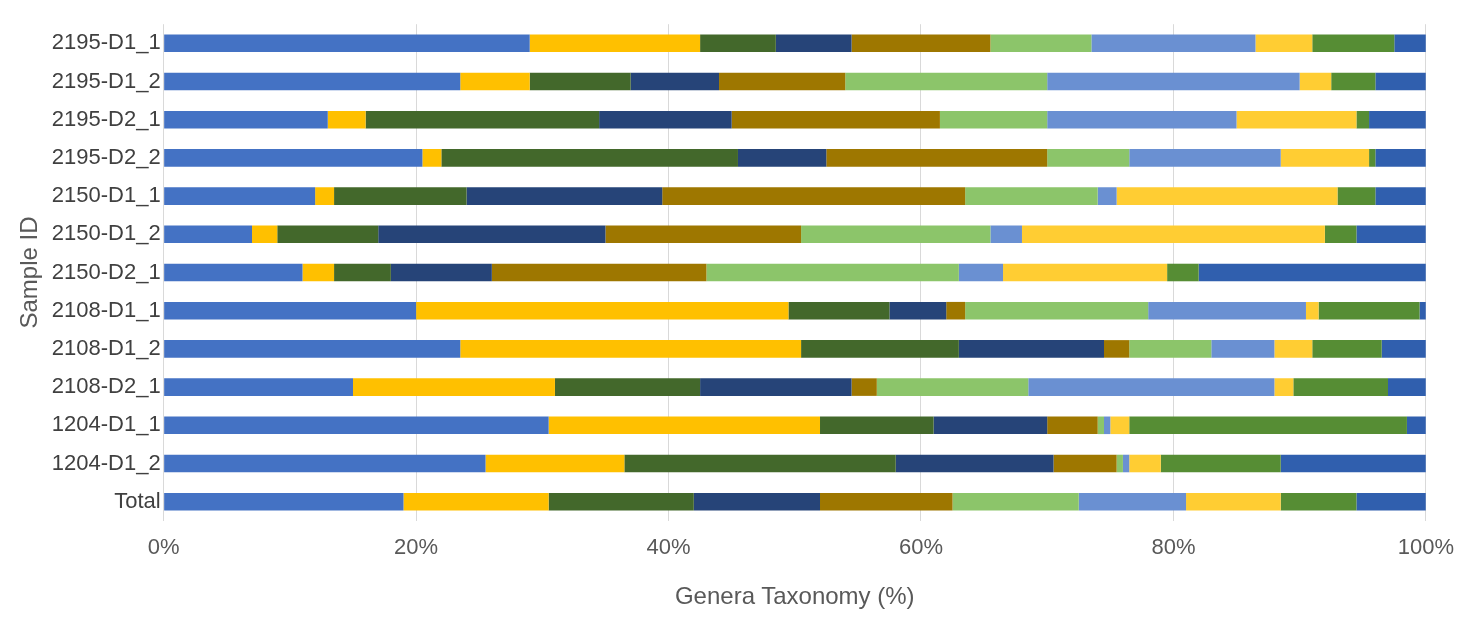 This screenshot has height=628, width=1479. Describe the element at coordinates (1173, 547) in the screenshot. I see `x-tick-label: 80%` at that location.